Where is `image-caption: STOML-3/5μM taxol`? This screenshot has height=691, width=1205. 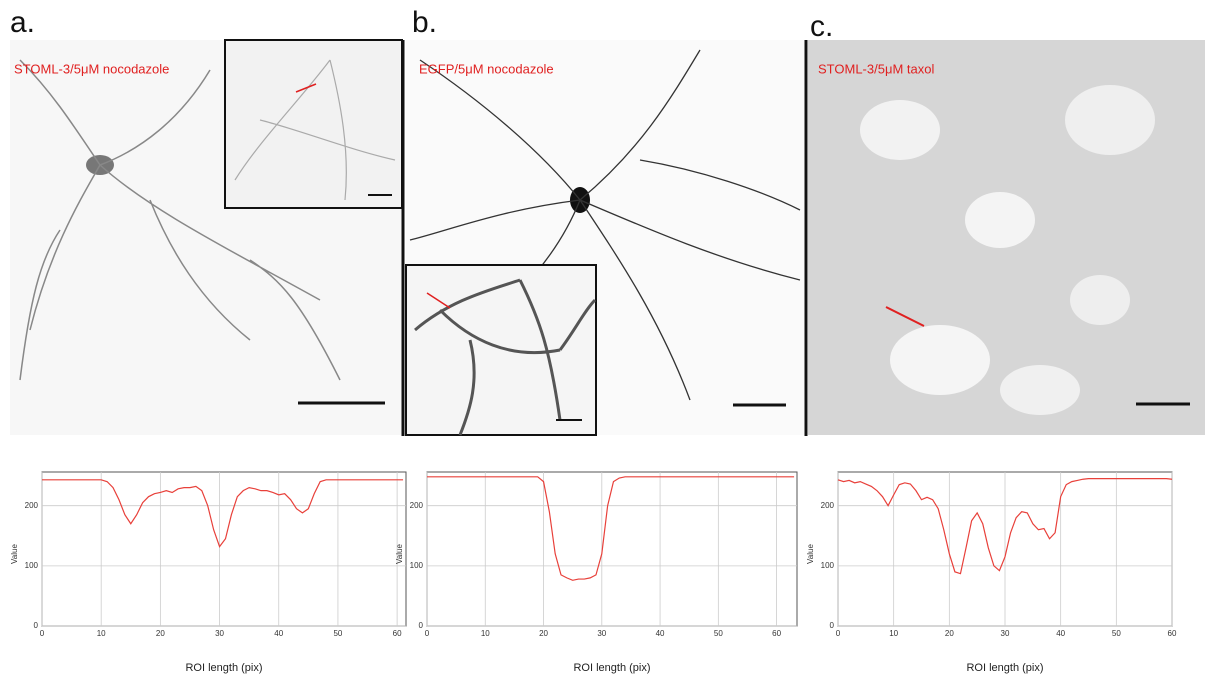
image-caption: STOML-3/5μM taxol is located at coordinates (876, 68).